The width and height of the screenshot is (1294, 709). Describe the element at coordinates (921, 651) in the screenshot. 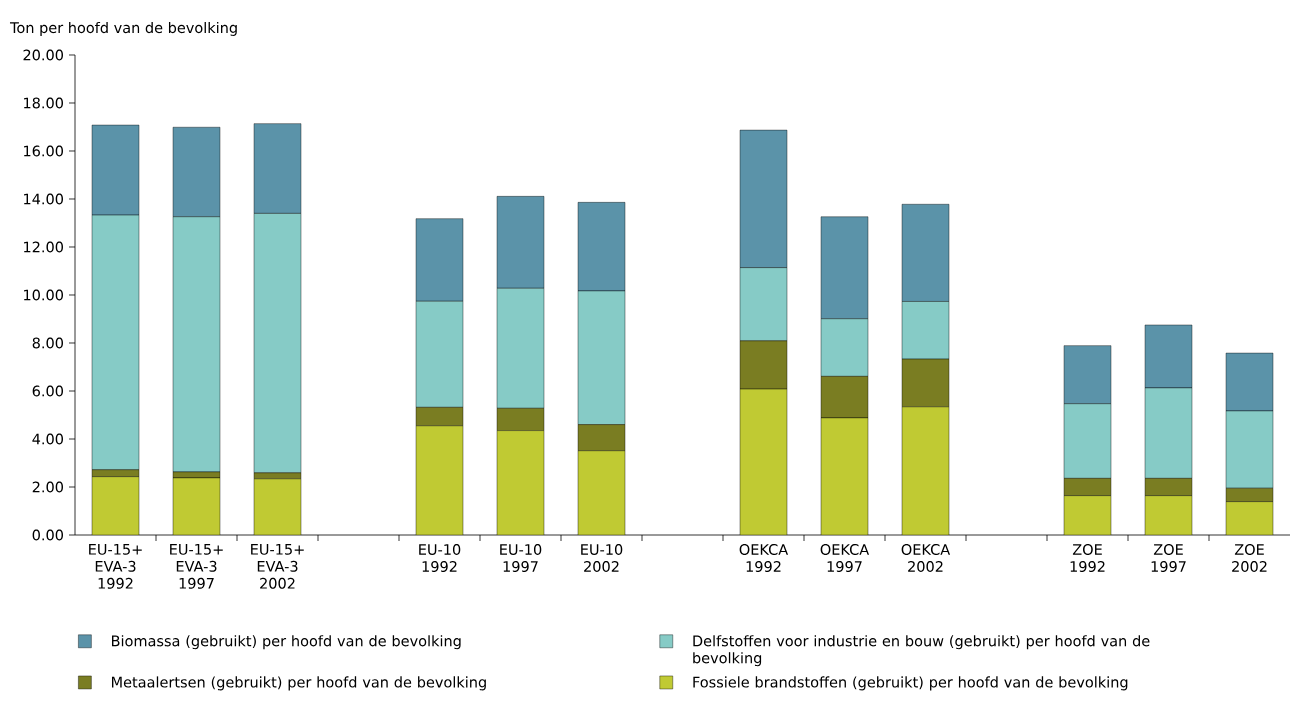

I see `legend-label: Delfstoffen voor industrie en bouw (gebruikt) per hoofd van de bevolking` at that location.